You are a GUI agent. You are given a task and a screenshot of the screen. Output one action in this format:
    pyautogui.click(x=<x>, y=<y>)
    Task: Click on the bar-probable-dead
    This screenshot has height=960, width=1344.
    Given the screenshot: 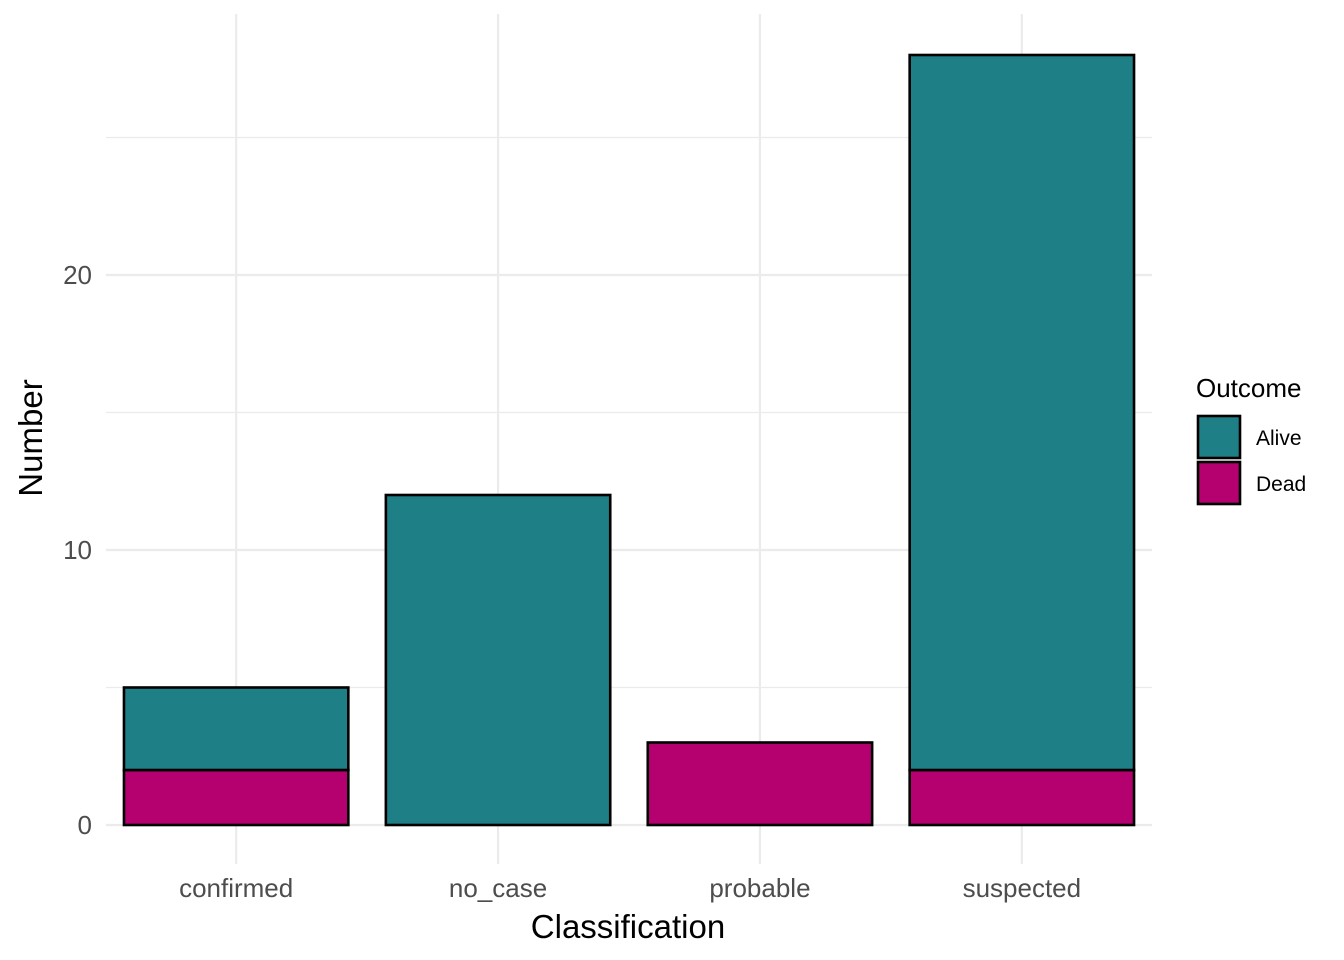 What is the action you would take?
    pyautogui.click(x=760, y=784)
    